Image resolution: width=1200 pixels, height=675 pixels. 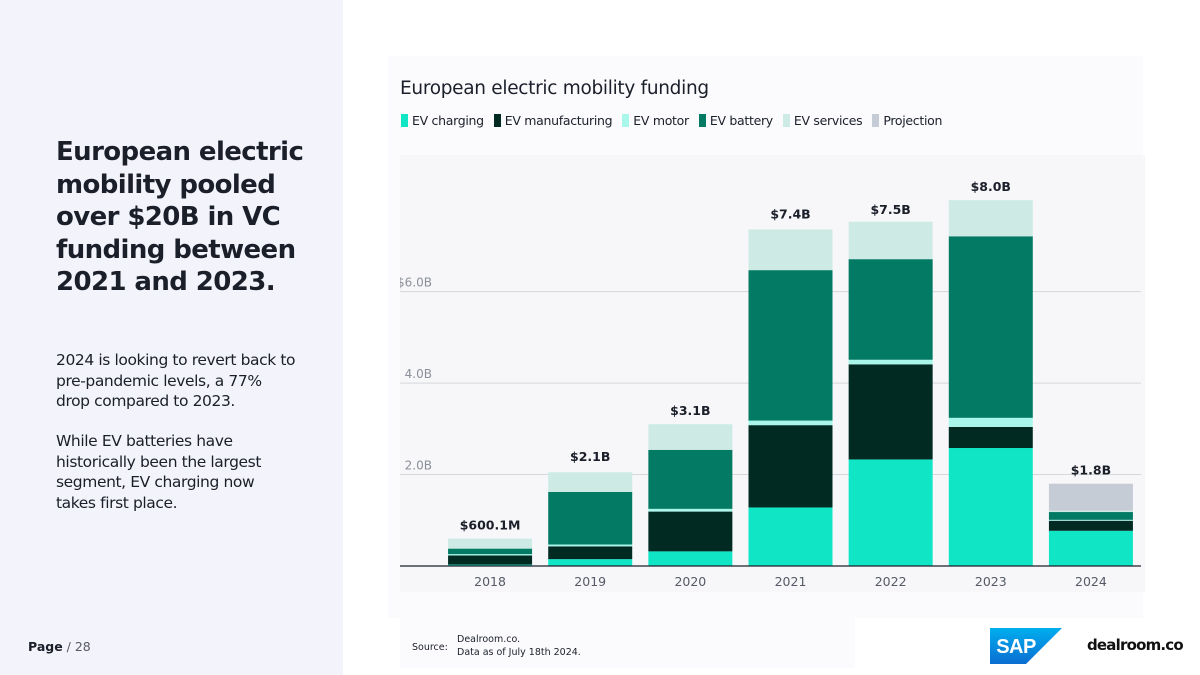 I want to click on x-tick-label: 2024, so click(x=1091, y=581).